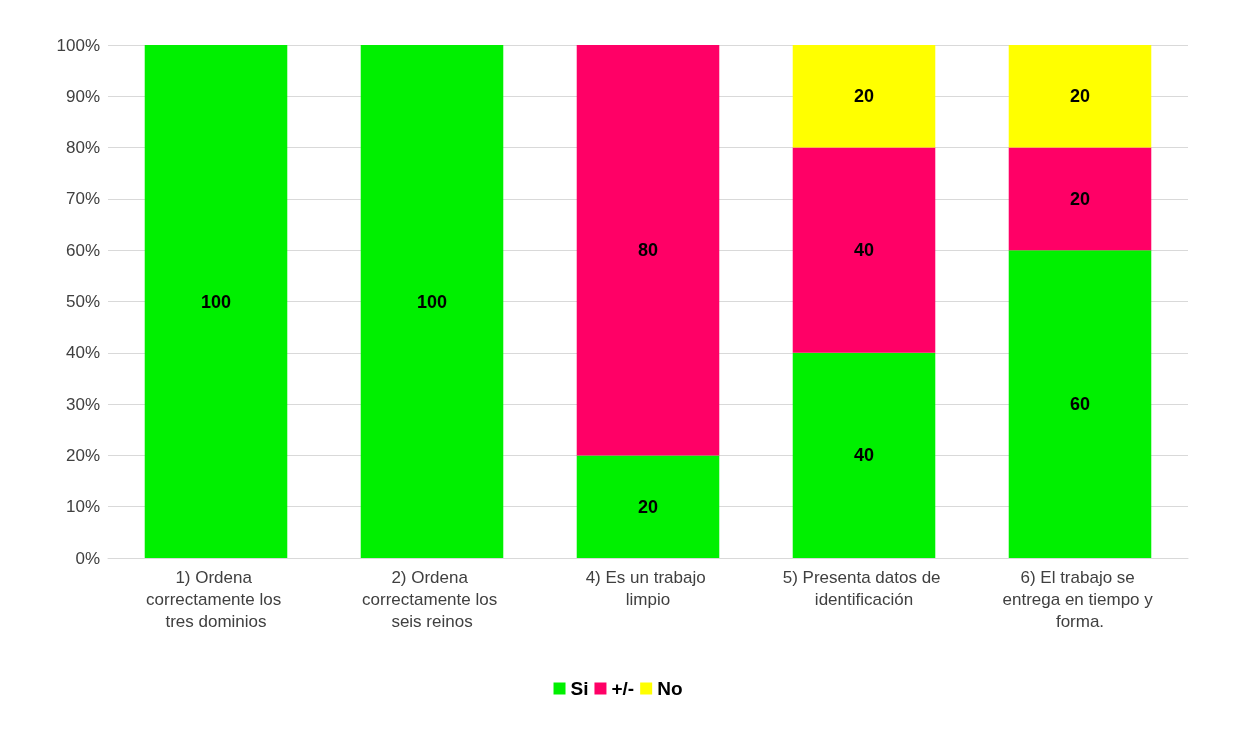  What do you see at coordinates (82, 507) in the screenshot?
I see `y-tick-label: 10%` at bounding box center [82, 507].